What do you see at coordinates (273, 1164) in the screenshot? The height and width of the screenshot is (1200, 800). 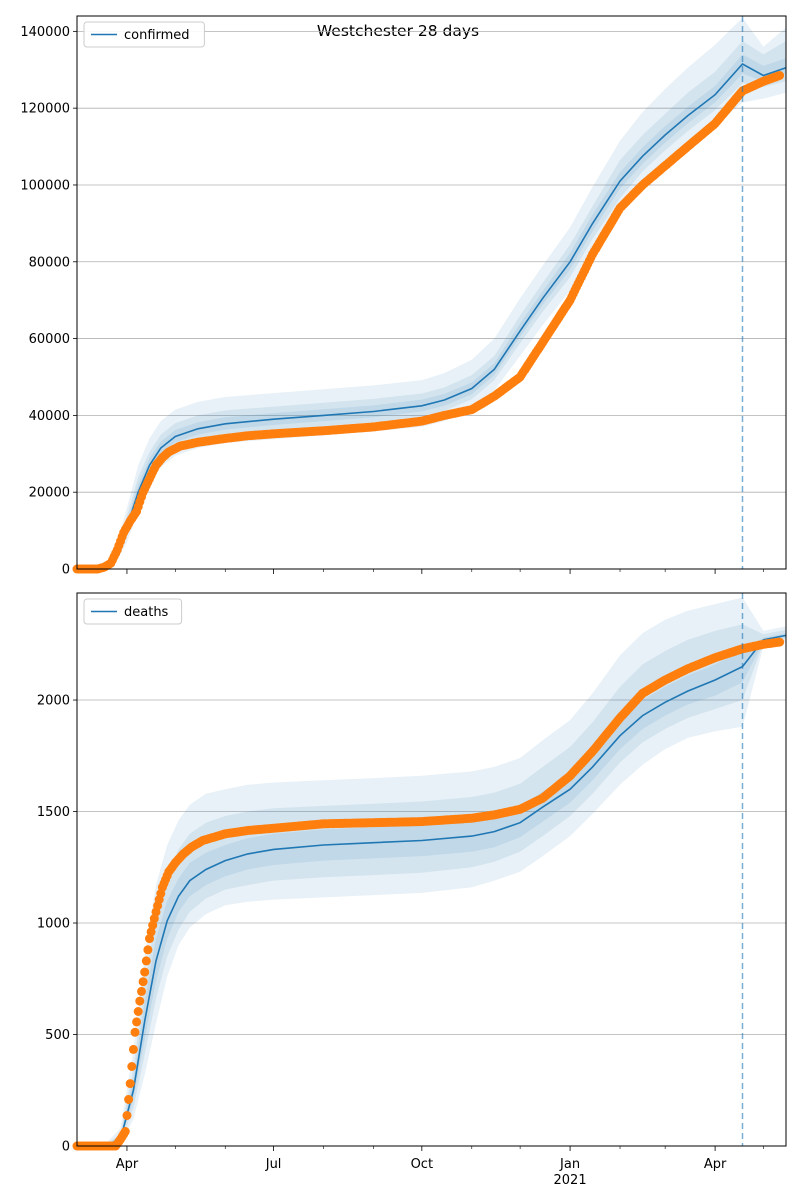 I see `x-tick-label: Jul` at bounding box center [273, 1164].